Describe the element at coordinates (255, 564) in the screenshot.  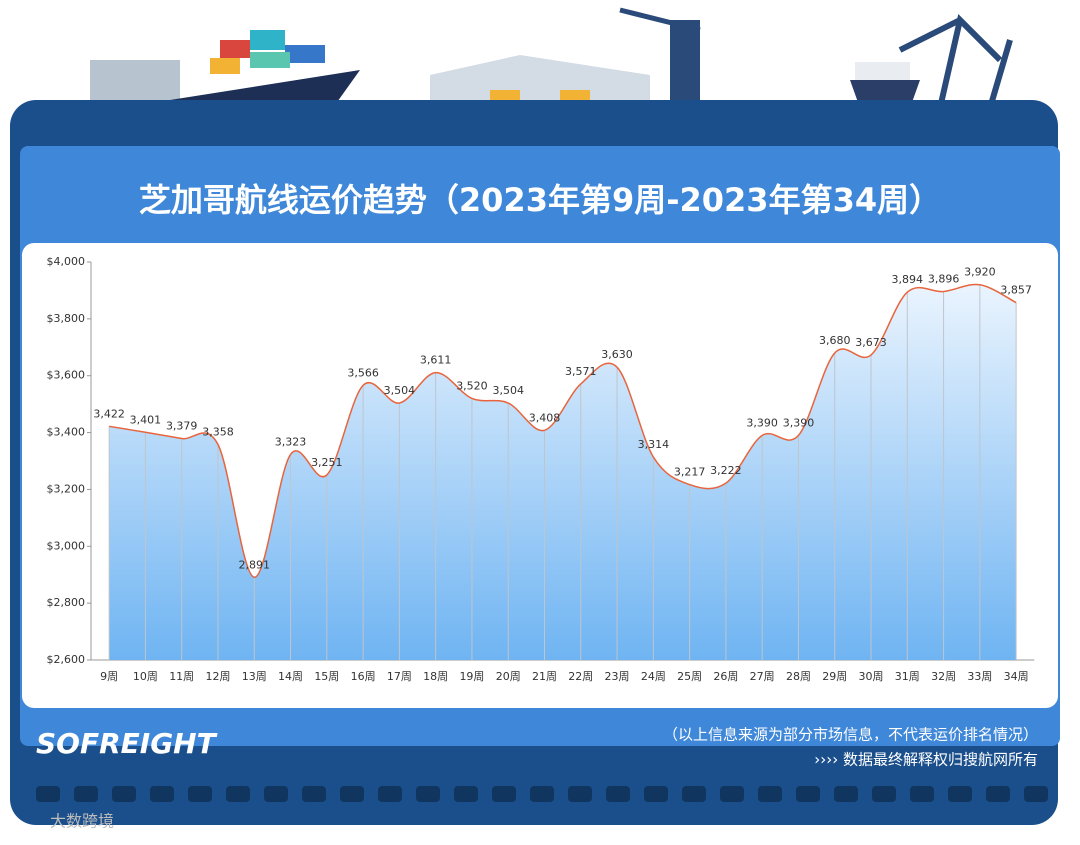
I see `value-label: 2,891` at that location.